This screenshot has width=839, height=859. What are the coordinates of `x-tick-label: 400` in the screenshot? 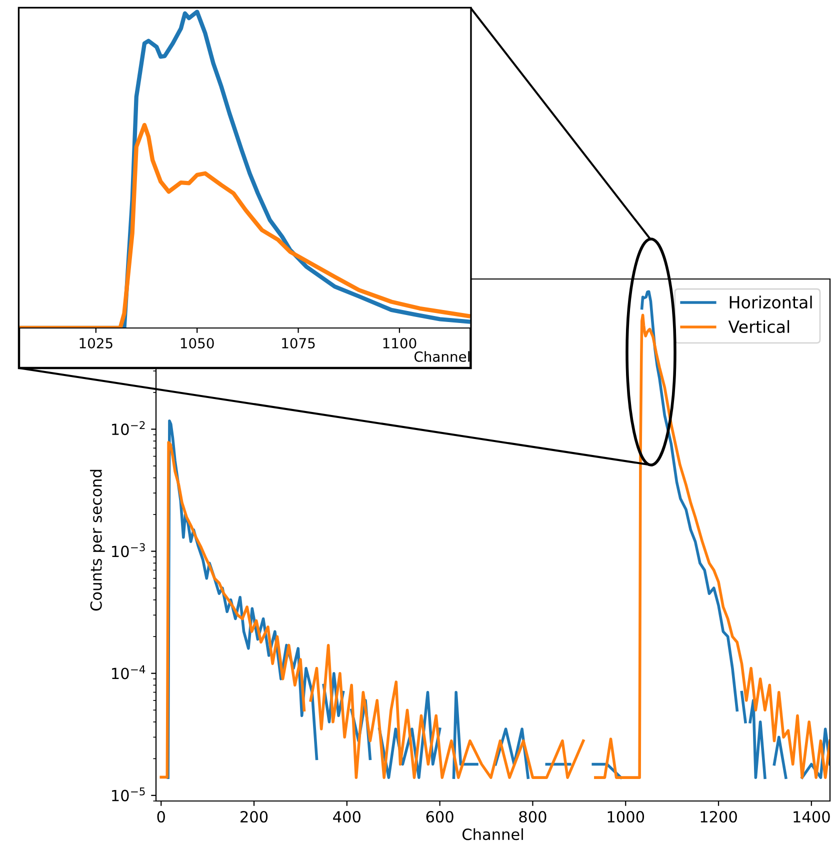 It's located at (346, 816).